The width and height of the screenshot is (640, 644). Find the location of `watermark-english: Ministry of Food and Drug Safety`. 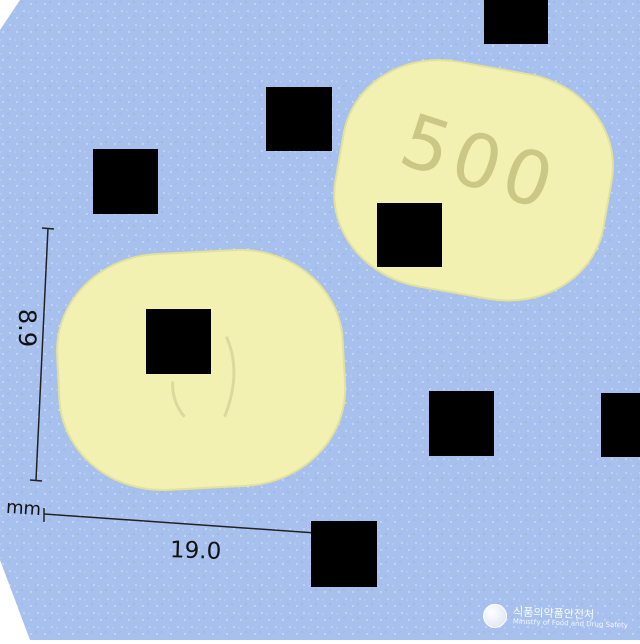

watermark-english: Ministry of Food and Drug Safety is located at coordinates (570, 623).